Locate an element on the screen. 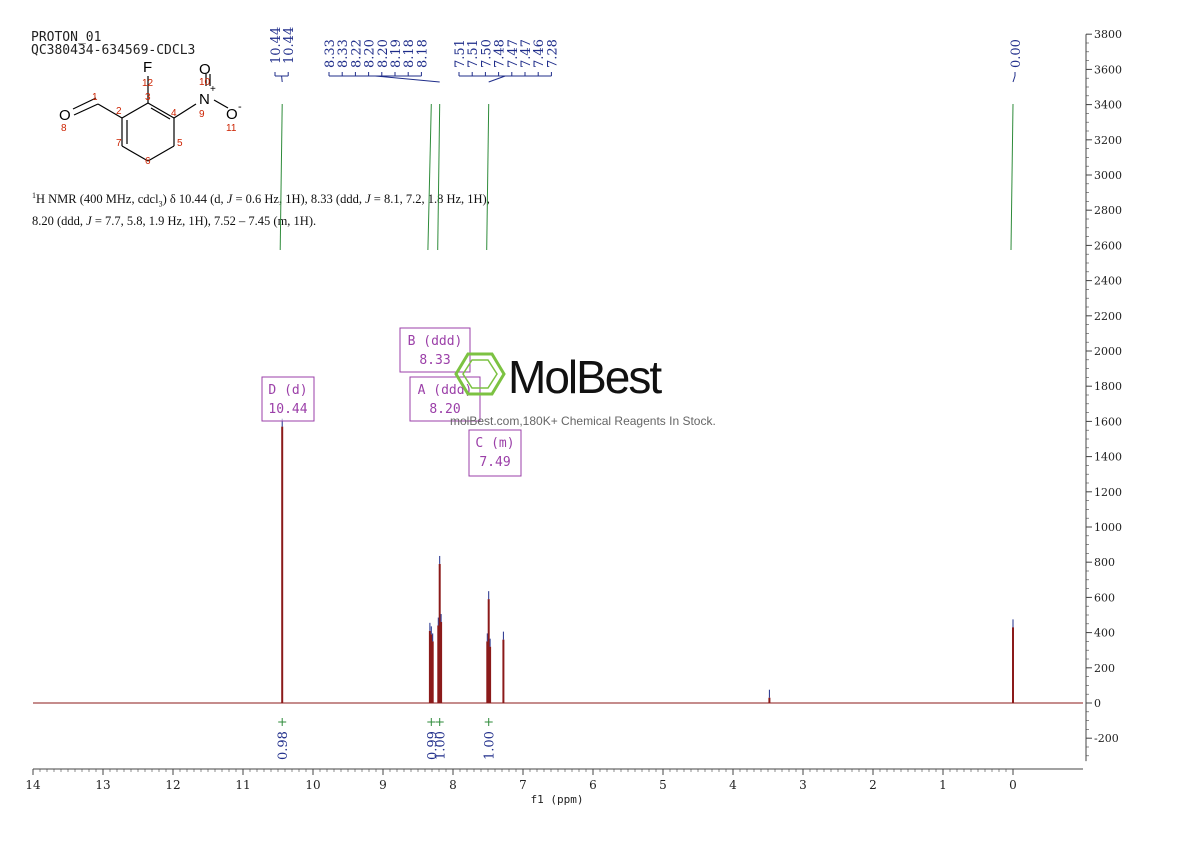  x-tick-label: 14 is located at coordinates (33, 785).